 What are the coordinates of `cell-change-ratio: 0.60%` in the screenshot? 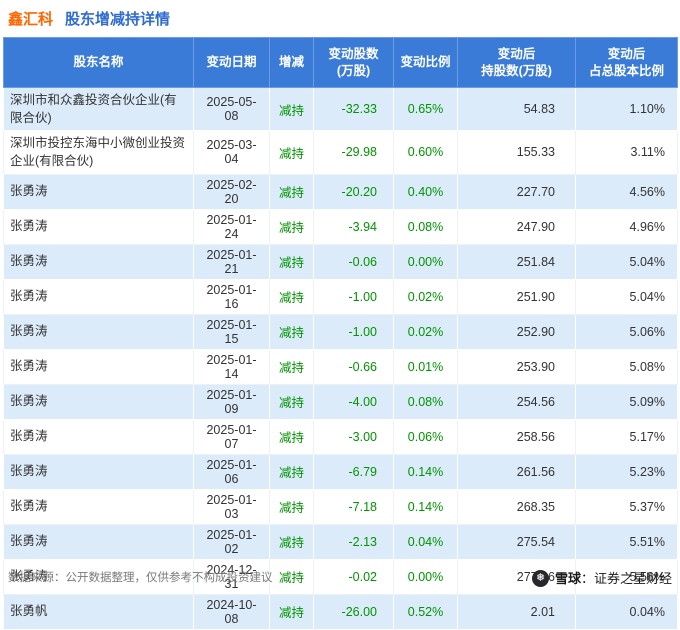 It's located at (425, 152).